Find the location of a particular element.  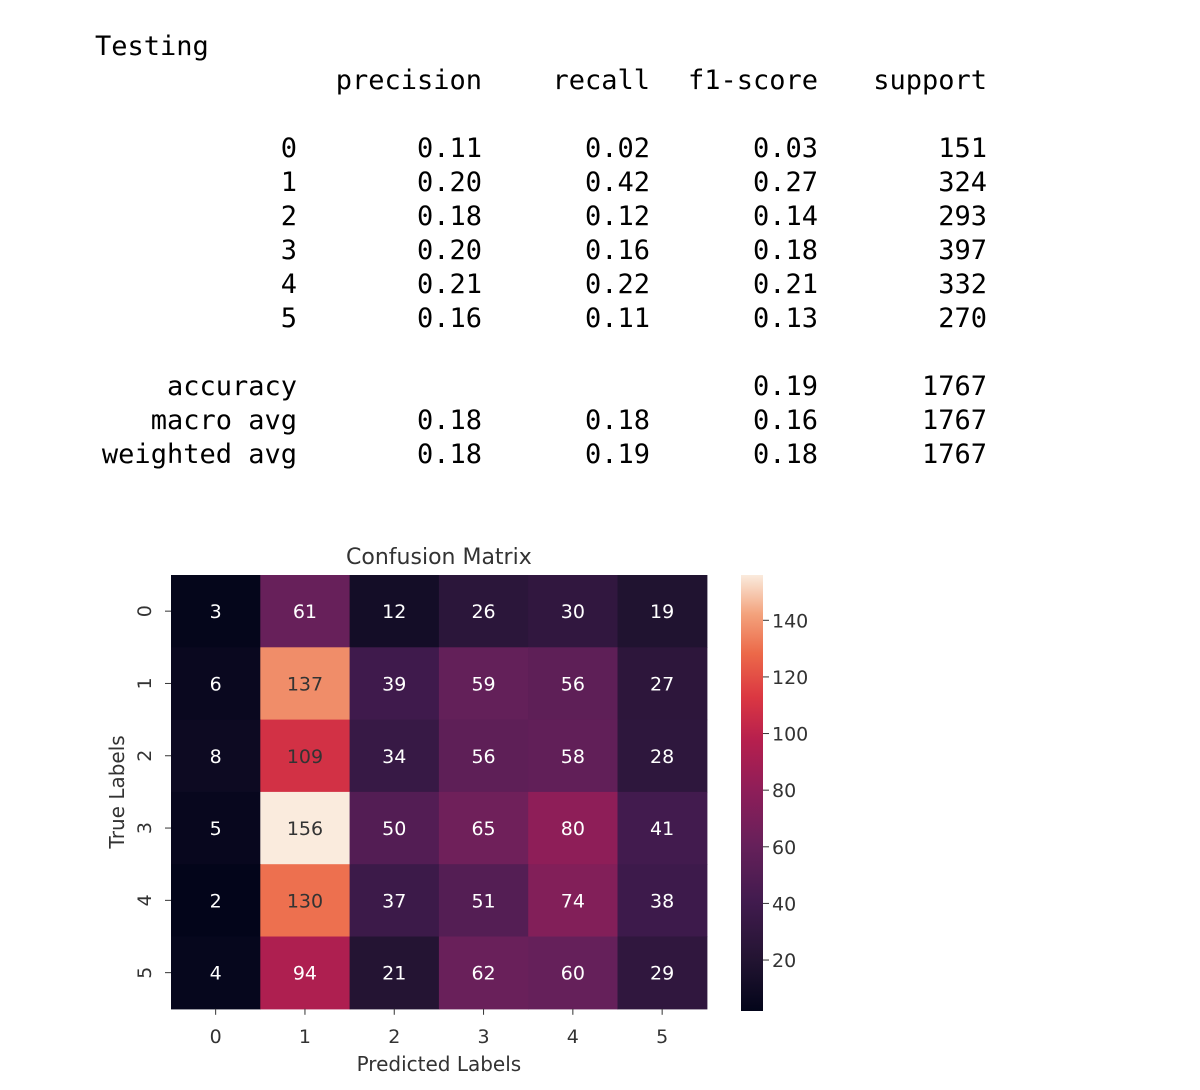

colorbar-tick-label: 140 is located at coordinates (790, 621).